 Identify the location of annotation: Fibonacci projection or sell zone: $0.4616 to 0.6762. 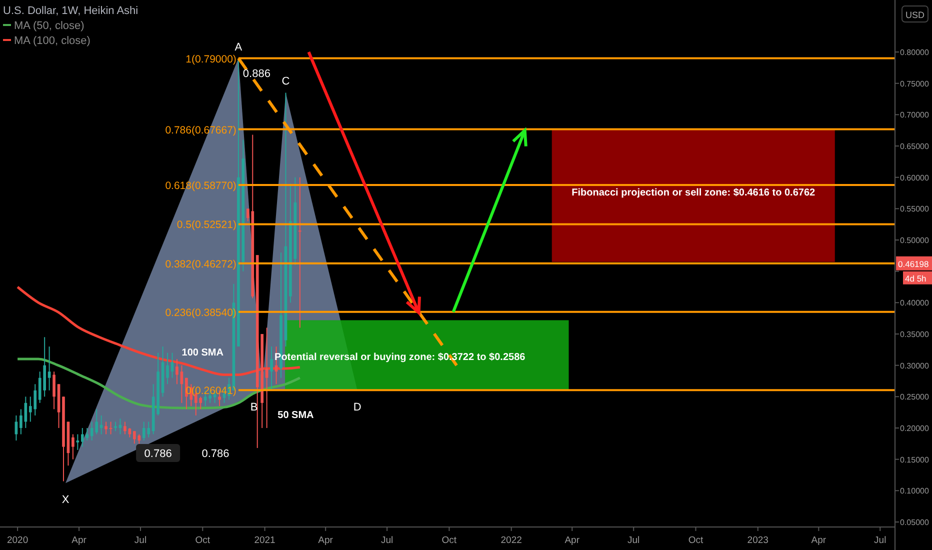
(694, 193).